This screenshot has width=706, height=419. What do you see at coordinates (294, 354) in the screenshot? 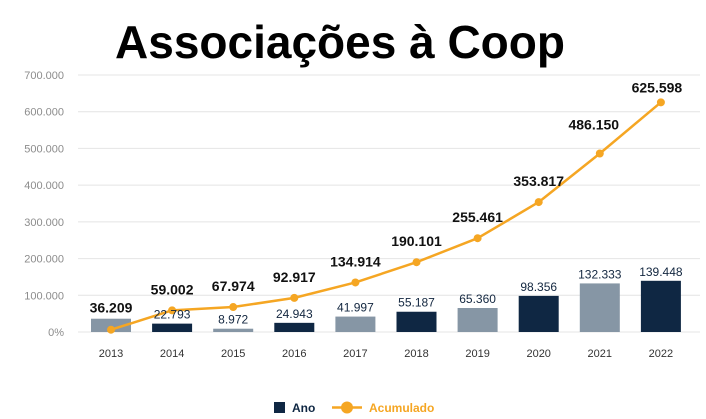
I see `x-tick-label: 2016` at bounding box center [294, 354].